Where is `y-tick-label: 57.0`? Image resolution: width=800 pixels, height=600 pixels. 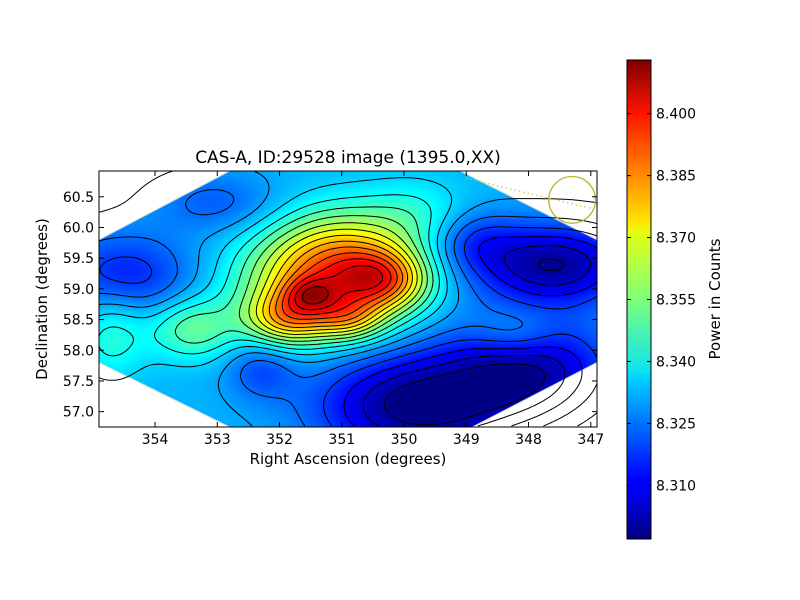
y-tick-label: 57.0 is located at coordinates (78, 413).